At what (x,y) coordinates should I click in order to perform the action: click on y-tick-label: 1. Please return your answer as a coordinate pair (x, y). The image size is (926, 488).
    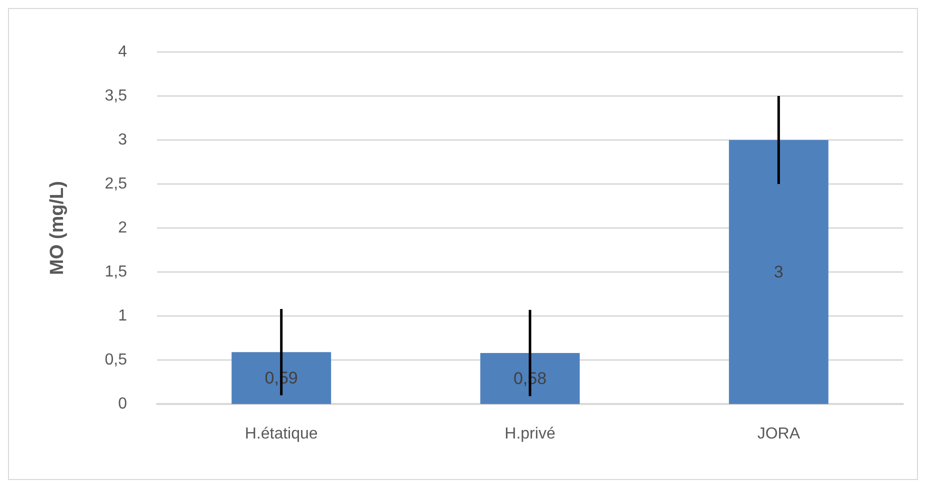
    Looking at the image, I should click on (123, 316).